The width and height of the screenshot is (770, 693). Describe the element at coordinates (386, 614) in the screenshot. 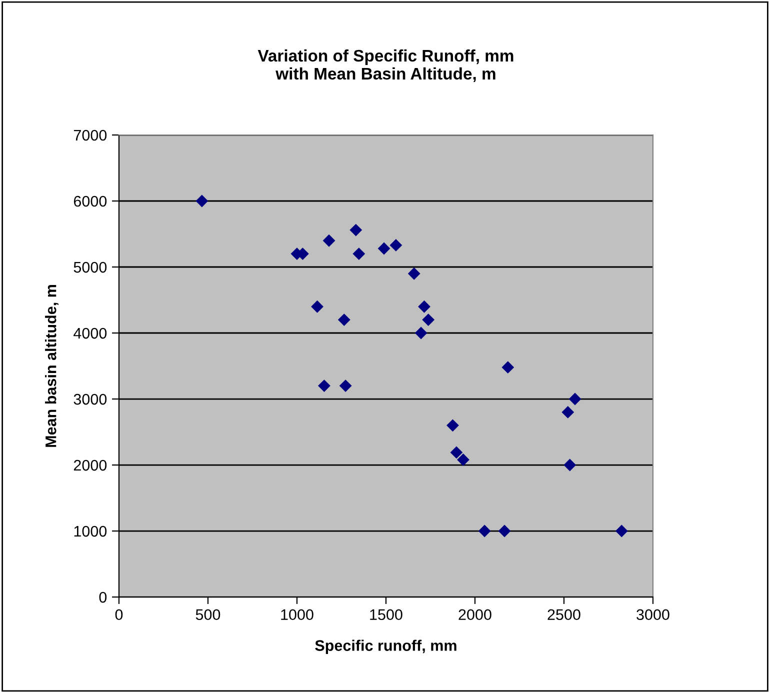

I see `x-tick-label: 1500` at that location.